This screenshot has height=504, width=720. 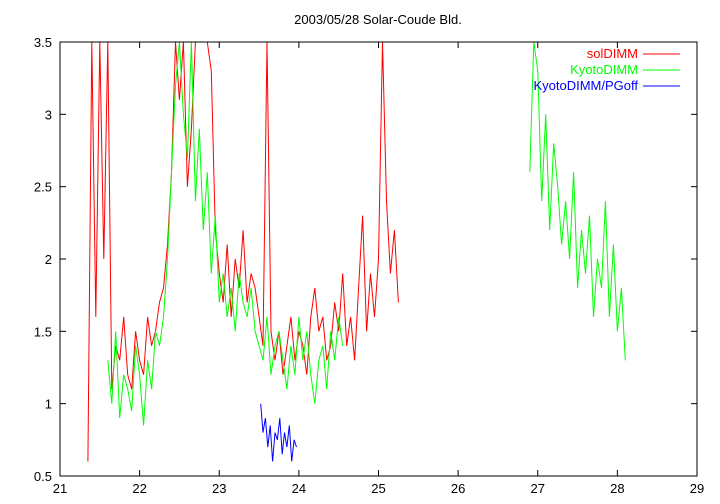 I want to click on x-tick-label: 24, so click(x=299, y=488).